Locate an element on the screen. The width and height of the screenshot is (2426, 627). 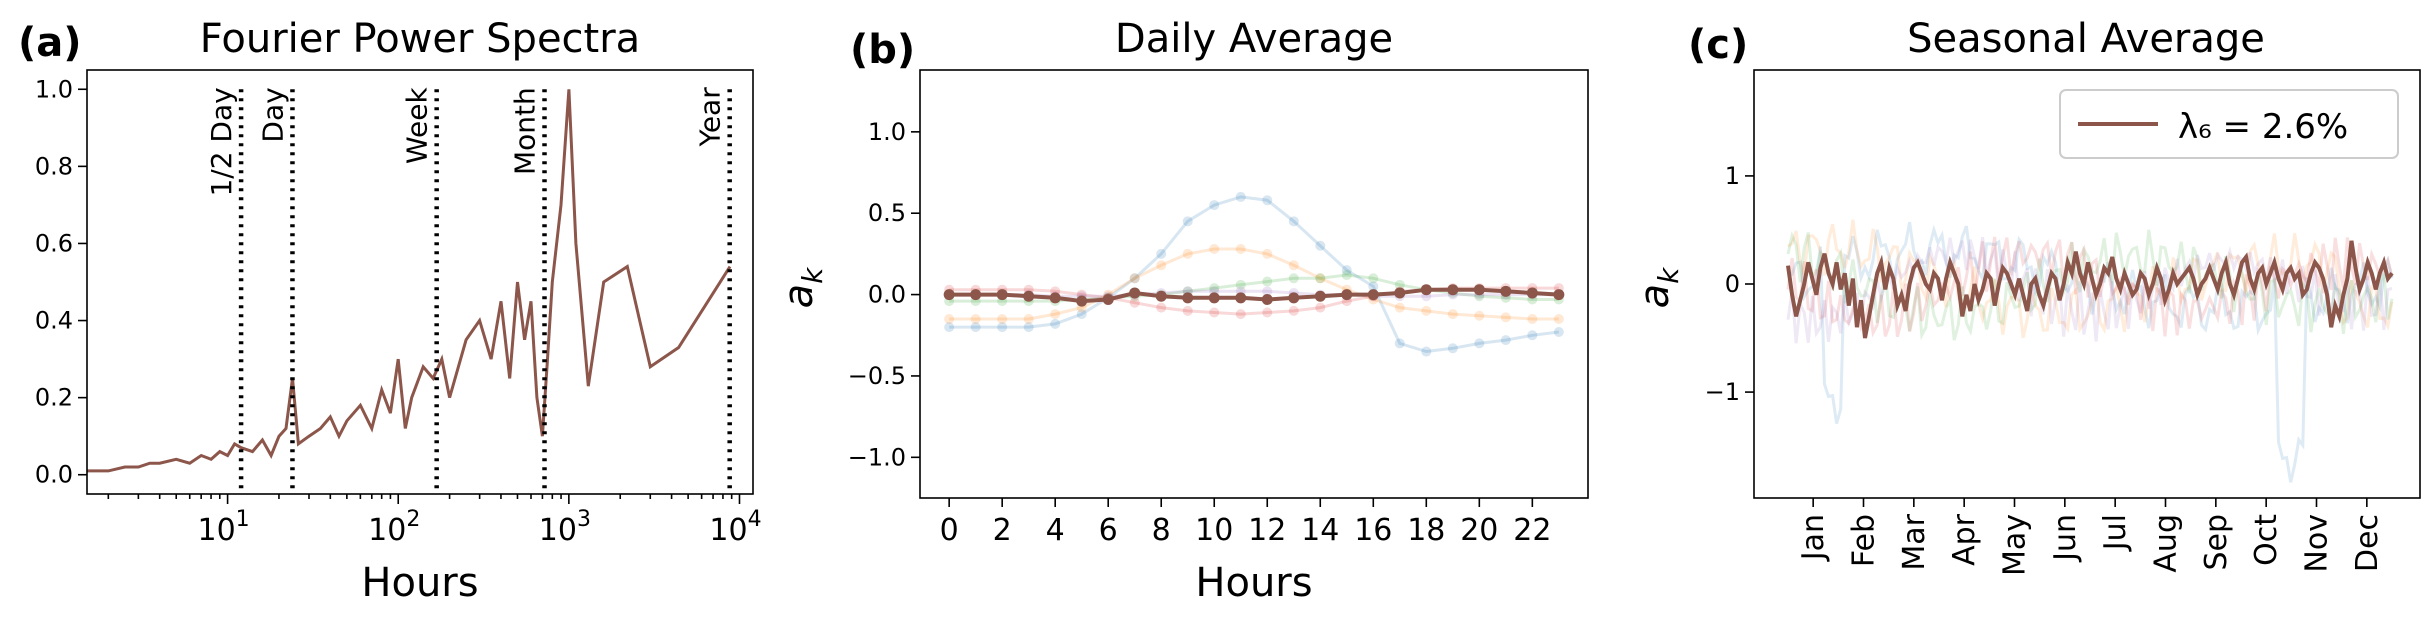
y-tick-label-b: 0.0 is located at coordinates (887, 295).